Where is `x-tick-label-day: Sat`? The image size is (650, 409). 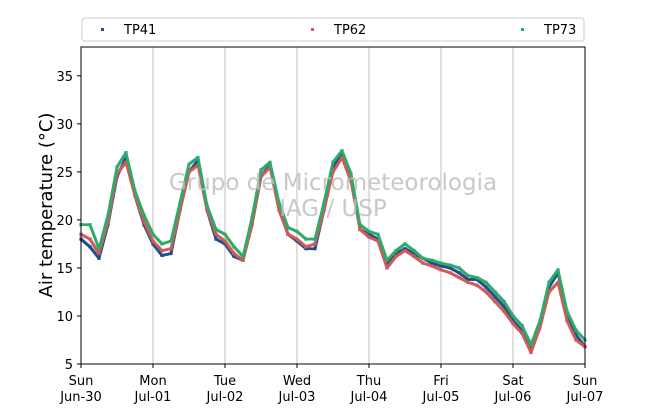
x-tick-label-day: Sat is located at coordinates (512, 381).